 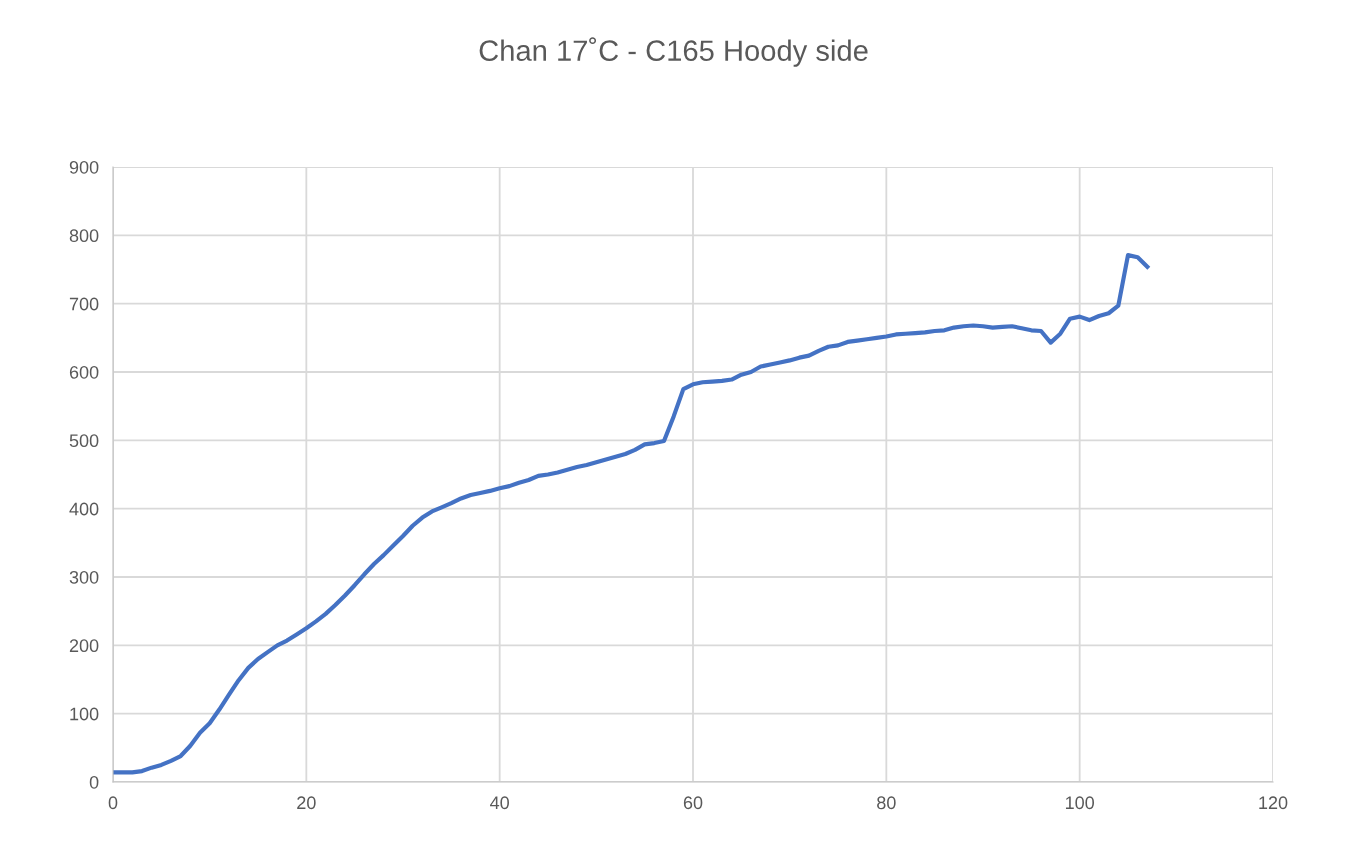 What do you see at coordinates (84, 714) in the screenshot?
I see `y-tick-label: 100` at bounding box center [84, 714].